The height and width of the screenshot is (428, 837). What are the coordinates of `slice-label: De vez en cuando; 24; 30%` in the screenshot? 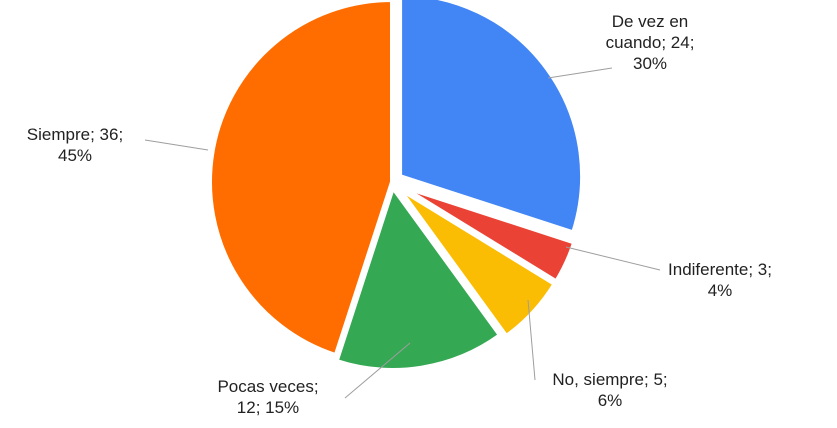 It's located at (650, 42).